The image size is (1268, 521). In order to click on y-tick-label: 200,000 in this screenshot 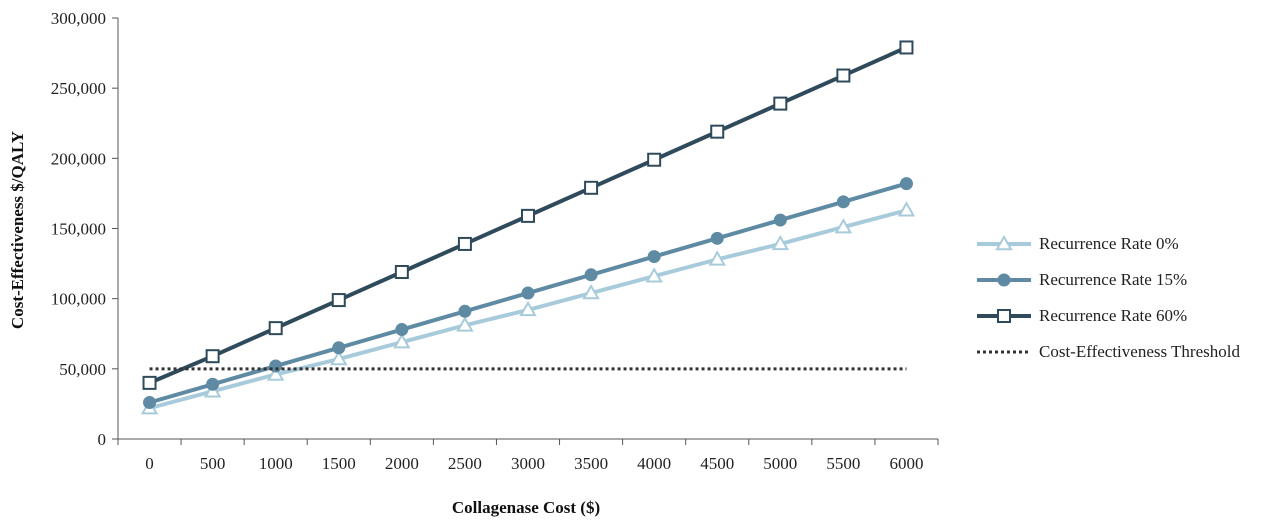, I will do `click(78, 158)`.